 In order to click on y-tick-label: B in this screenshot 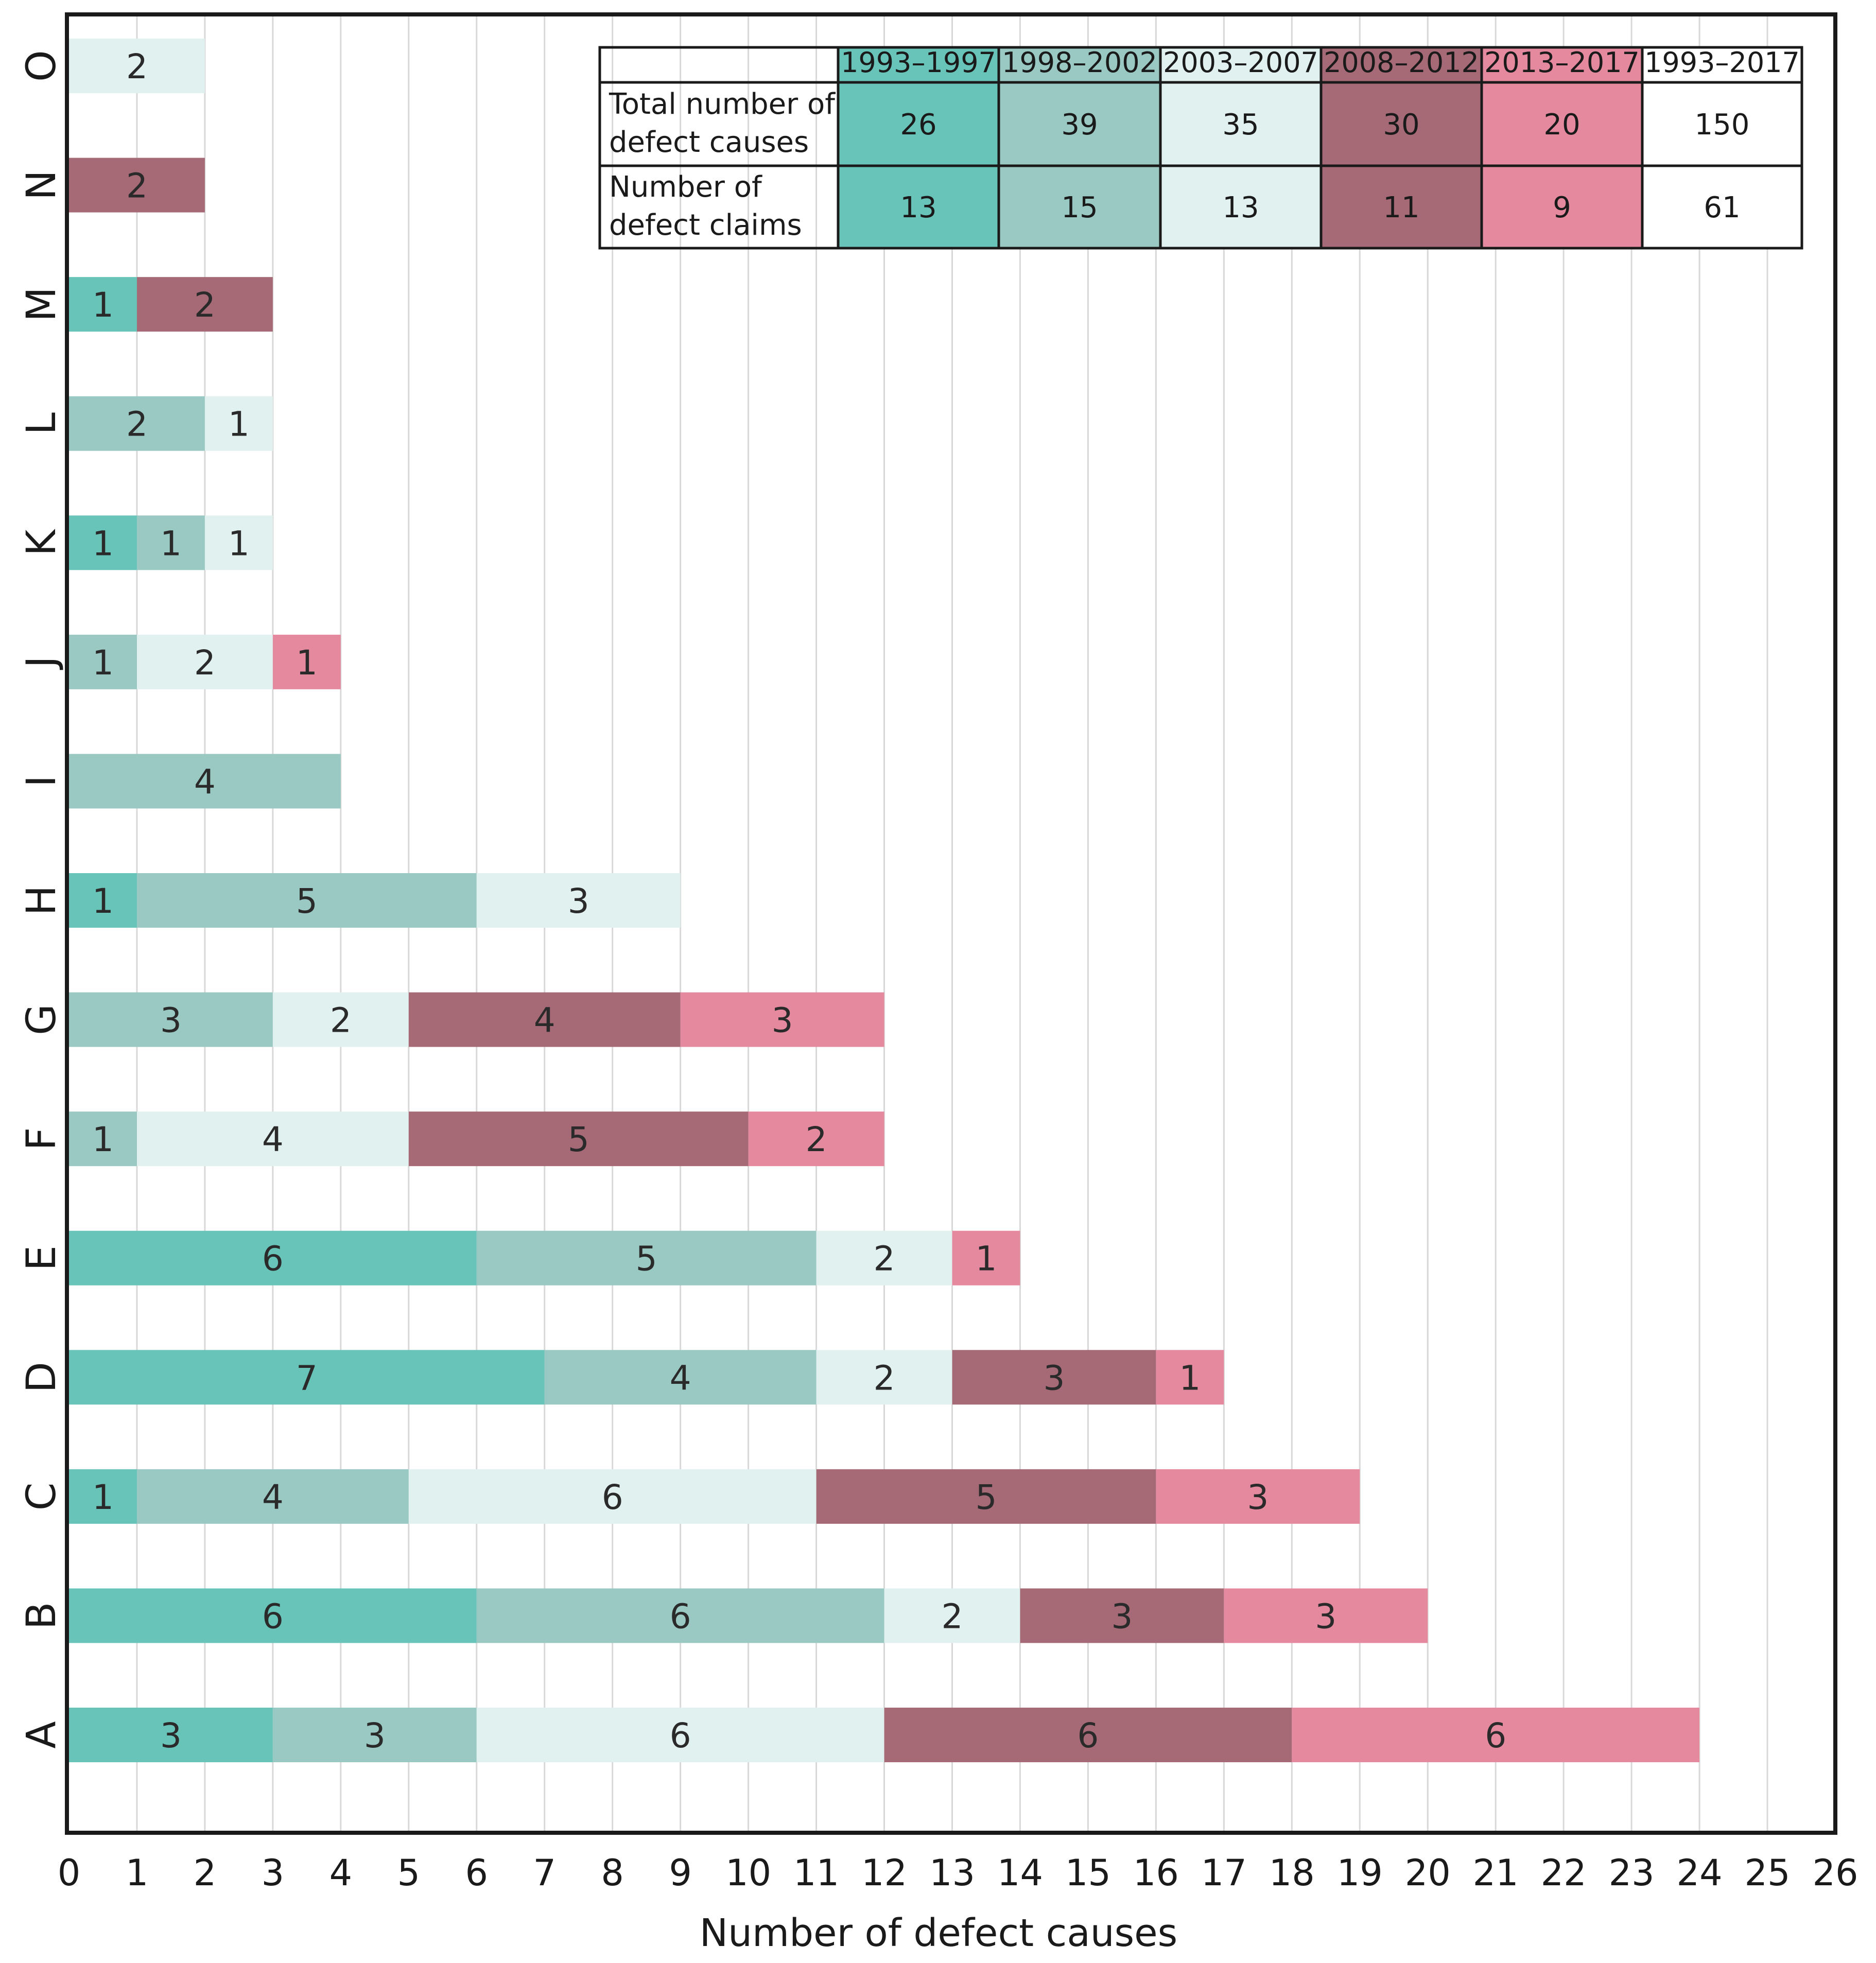, I will do `click(42, 1616)`.